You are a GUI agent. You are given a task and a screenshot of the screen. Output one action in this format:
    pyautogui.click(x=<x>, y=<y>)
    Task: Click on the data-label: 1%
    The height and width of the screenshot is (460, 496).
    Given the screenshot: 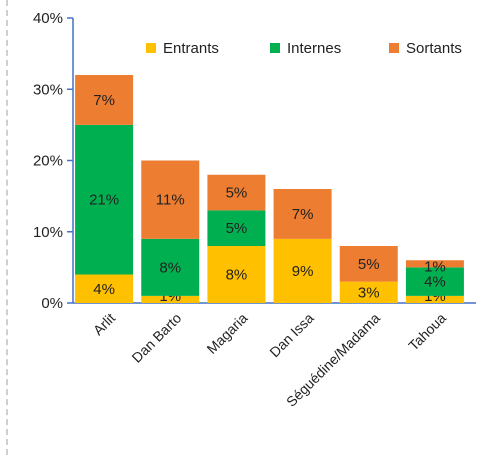 What is the action you would take?
    pyautogui.click(x=435, y=266)
    